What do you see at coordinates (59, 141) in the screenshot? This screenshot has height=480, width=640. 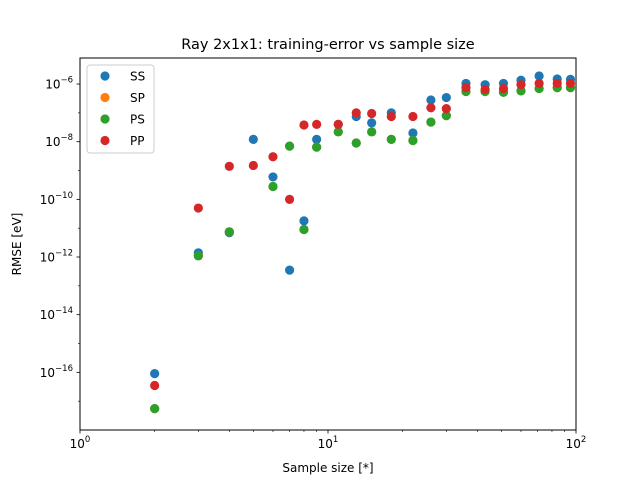 I see `y-tick-label: 10⁻⁸` at bounding box center [59, 141].